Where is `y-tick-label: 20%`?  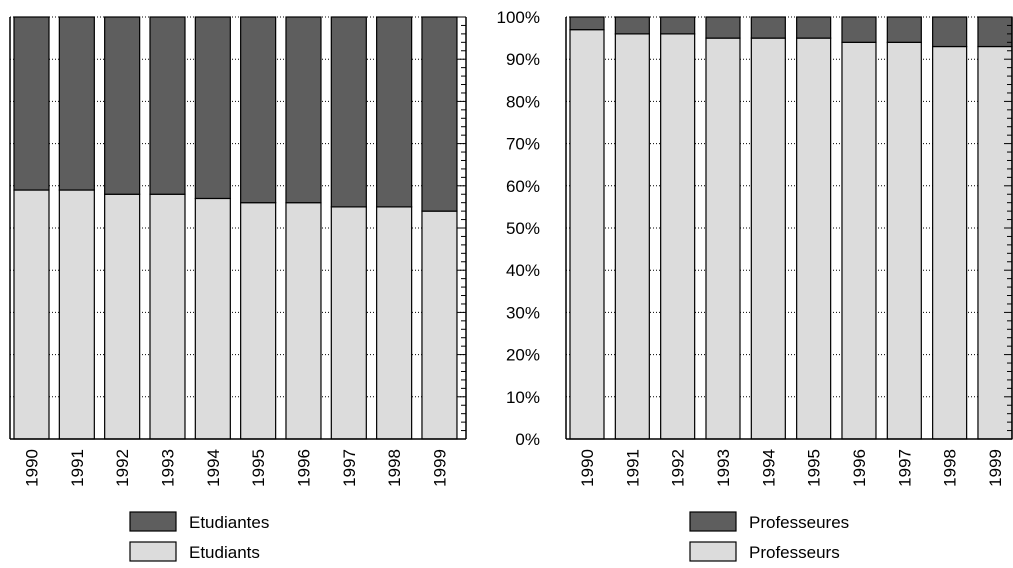 y-tick-label: 20% is located at coordinates (523, 355).